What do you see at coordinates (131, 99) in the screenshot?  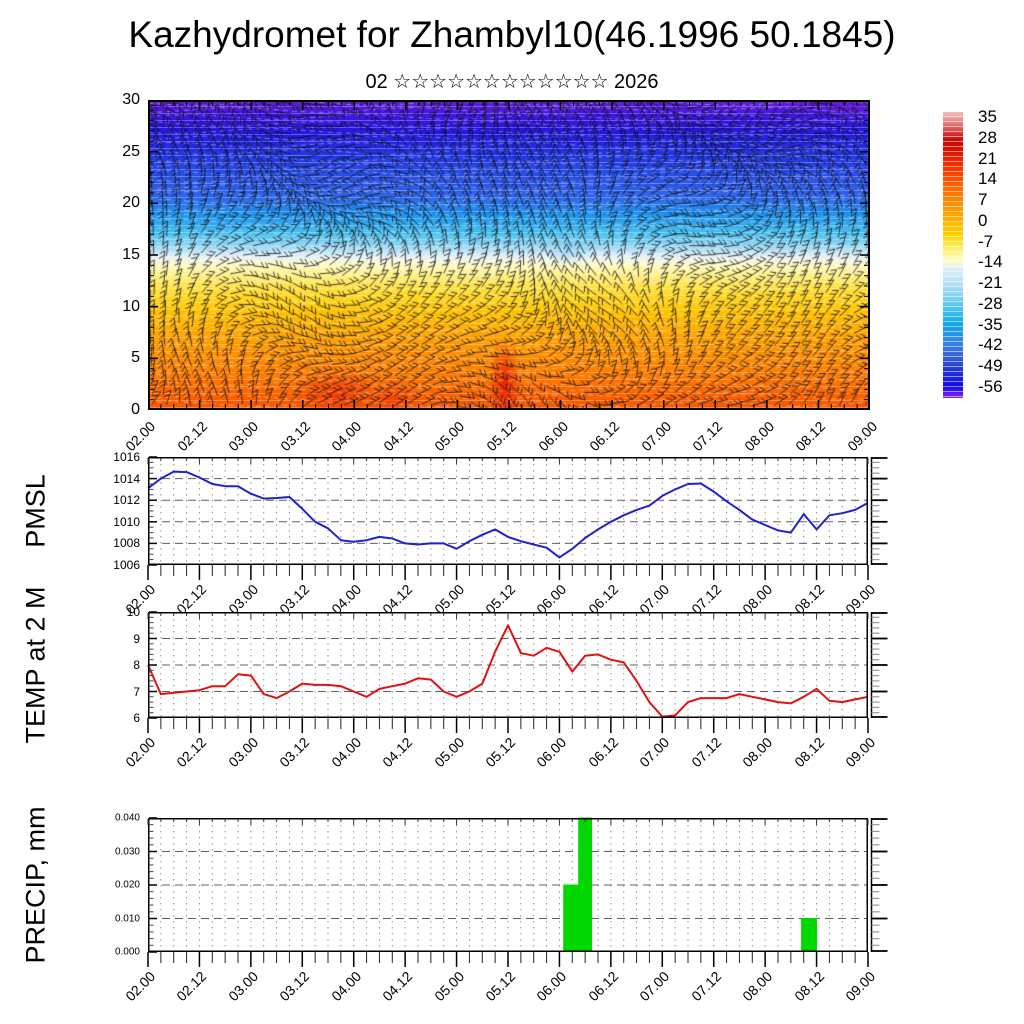 I see `cross-y-tick-label: 30` at bounding box center [131, 99].